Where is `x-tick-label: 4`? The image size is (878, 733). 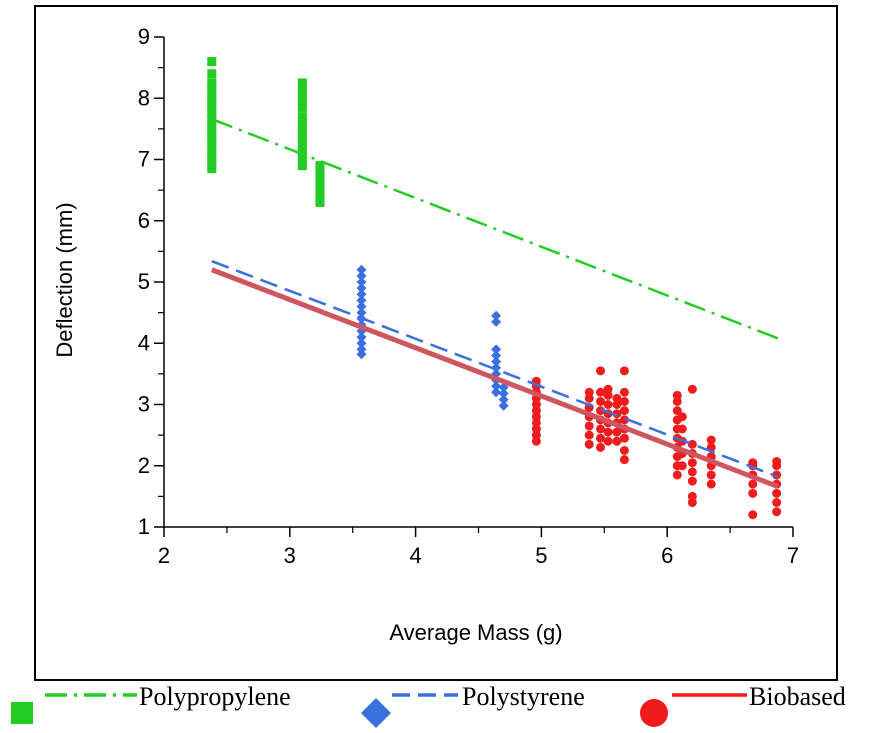 x-tick-label: 4 is located at coordinates (415, 555).